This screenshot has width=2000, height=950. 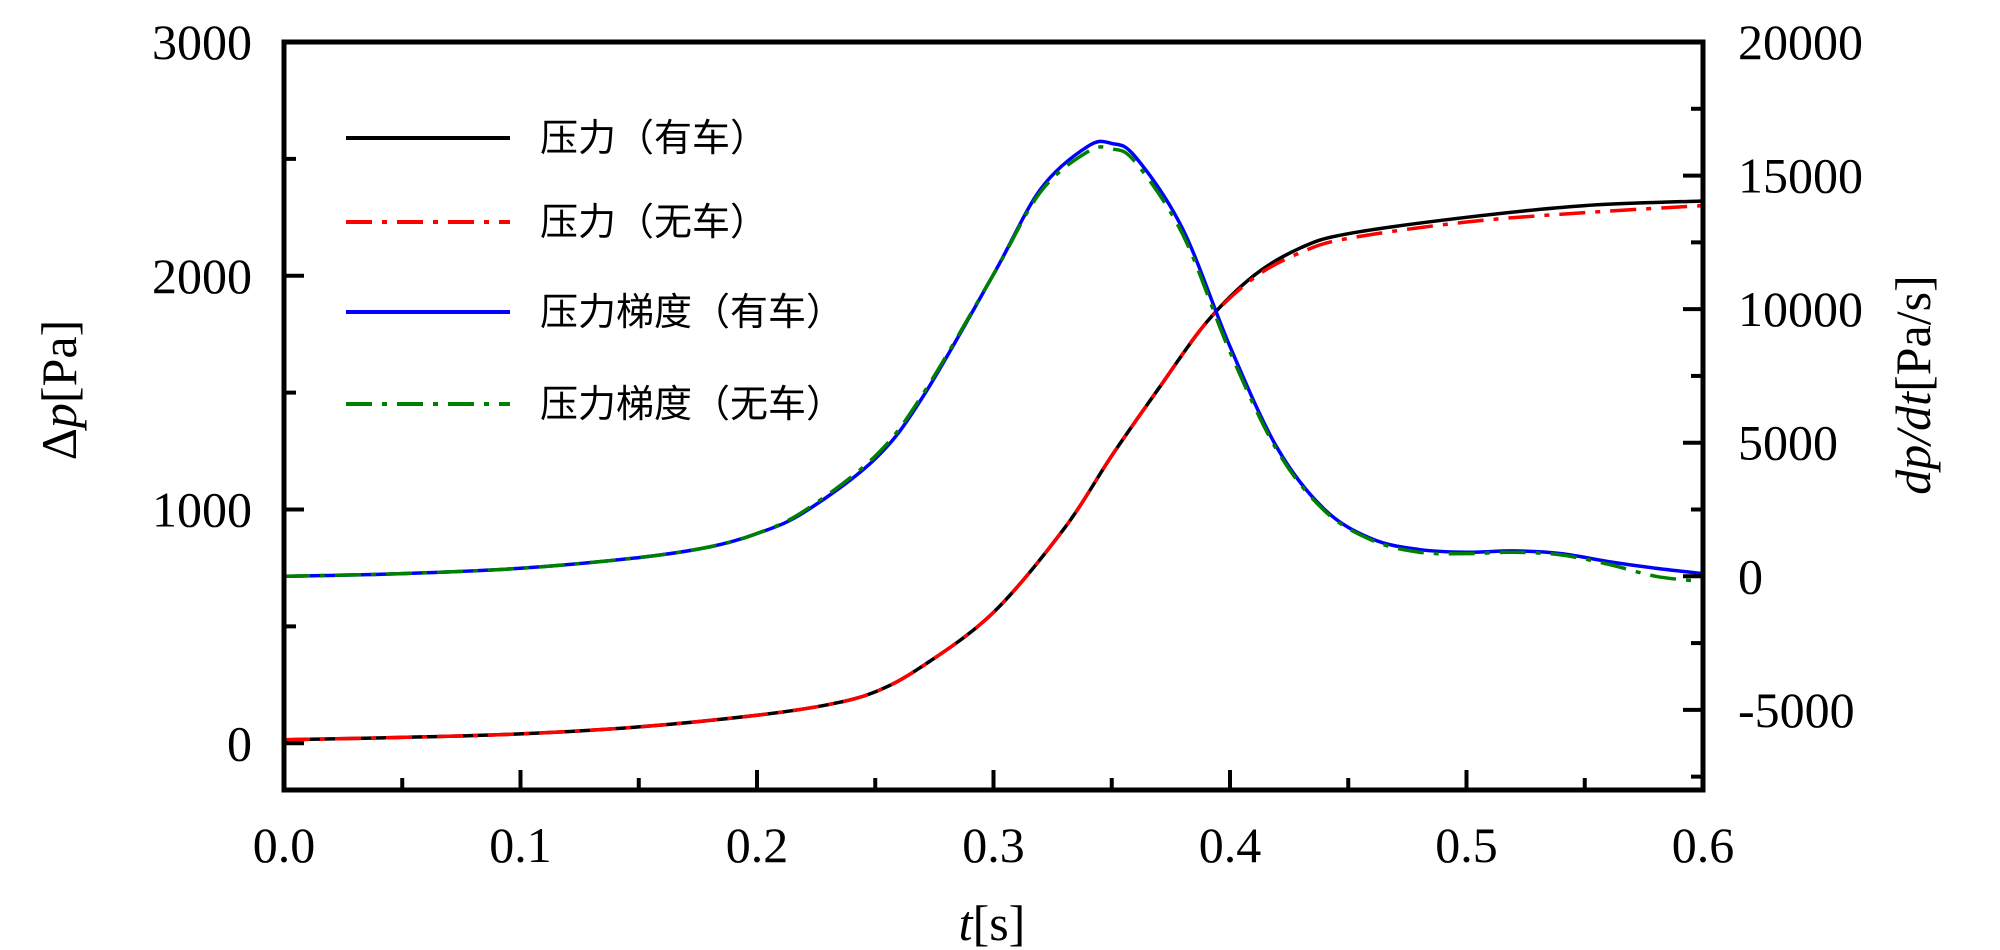 What do you see at coordinates (1800, 176) in the screenshot?
I see `y-right-tick-label: 15000` at bounding box center [1800, 176].